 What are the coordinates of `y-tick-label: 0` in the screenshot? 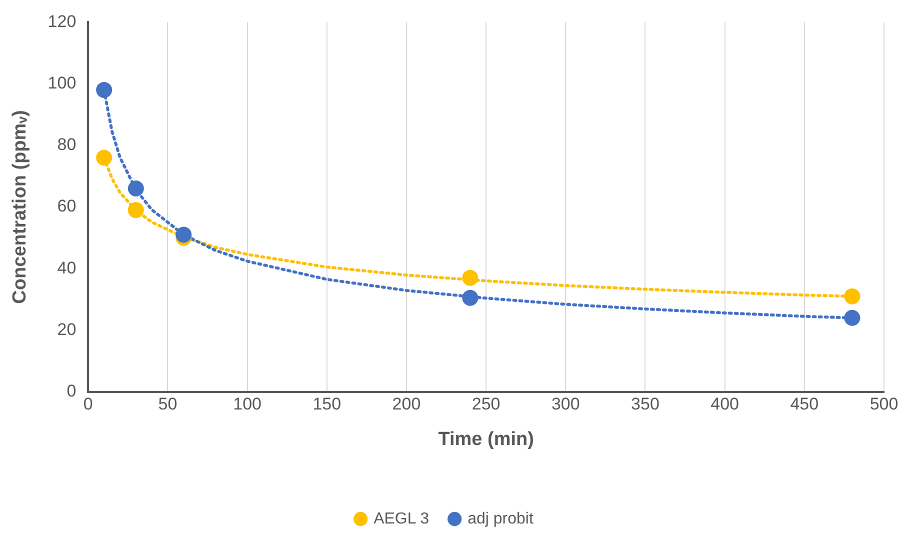 It's located at (71, 390).